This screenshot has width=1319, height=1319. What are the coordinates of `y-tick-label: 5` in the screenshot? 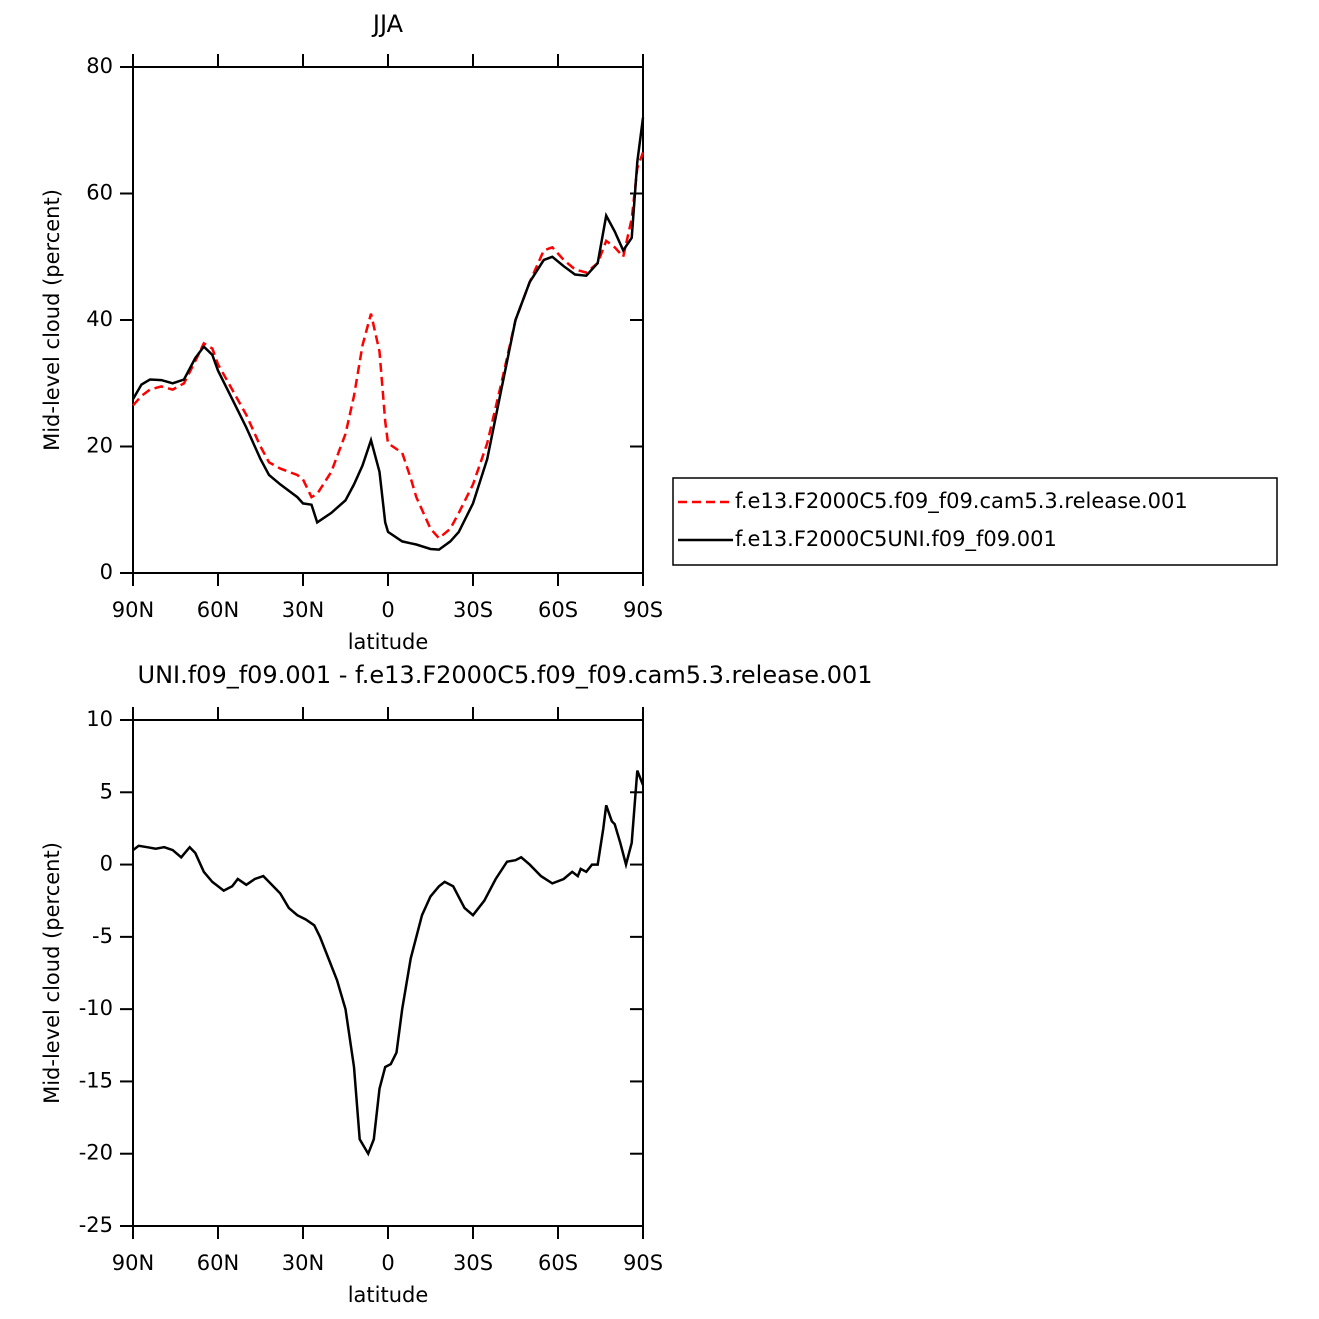 It's located at (106, 791).